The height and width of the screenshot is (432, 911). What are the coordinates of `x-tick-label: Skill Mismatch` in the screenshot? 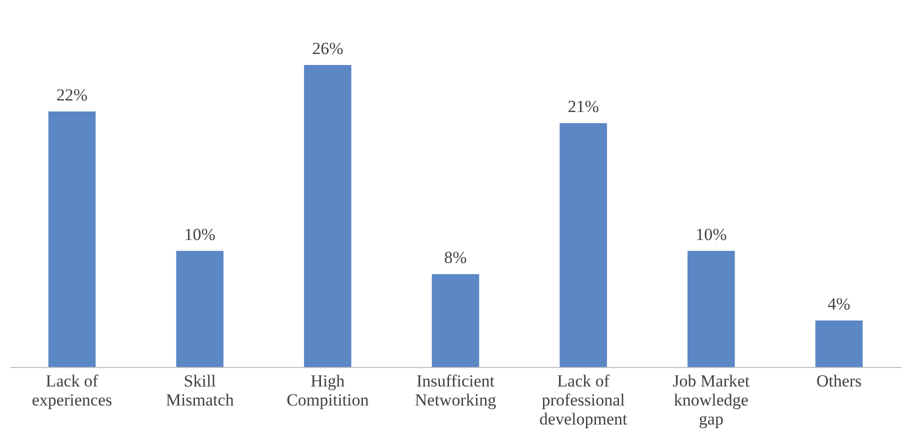 It's located at (200, 391).